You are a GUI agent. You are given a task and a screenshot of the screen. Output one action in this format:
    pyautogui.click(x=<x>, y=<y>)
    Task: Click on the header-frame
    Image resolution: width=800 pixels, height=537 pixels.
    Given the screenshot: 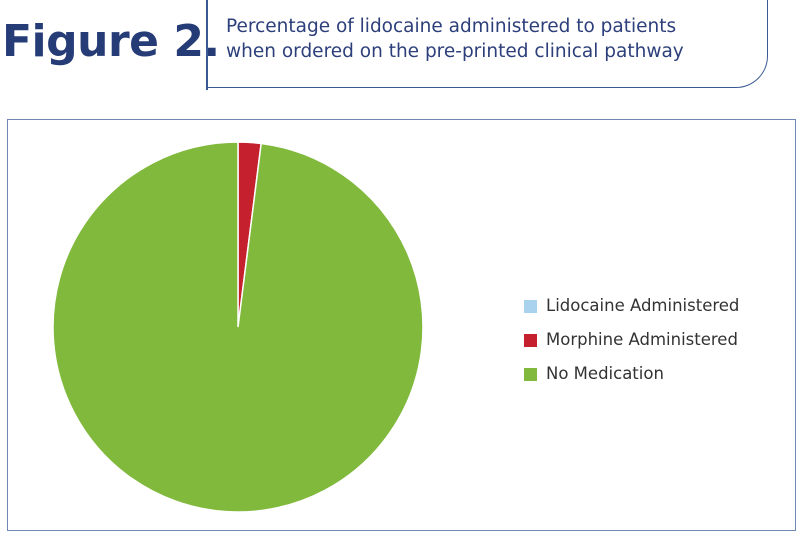 What is the action you would take?
    pyautogui.click(x=487, y=44)
    